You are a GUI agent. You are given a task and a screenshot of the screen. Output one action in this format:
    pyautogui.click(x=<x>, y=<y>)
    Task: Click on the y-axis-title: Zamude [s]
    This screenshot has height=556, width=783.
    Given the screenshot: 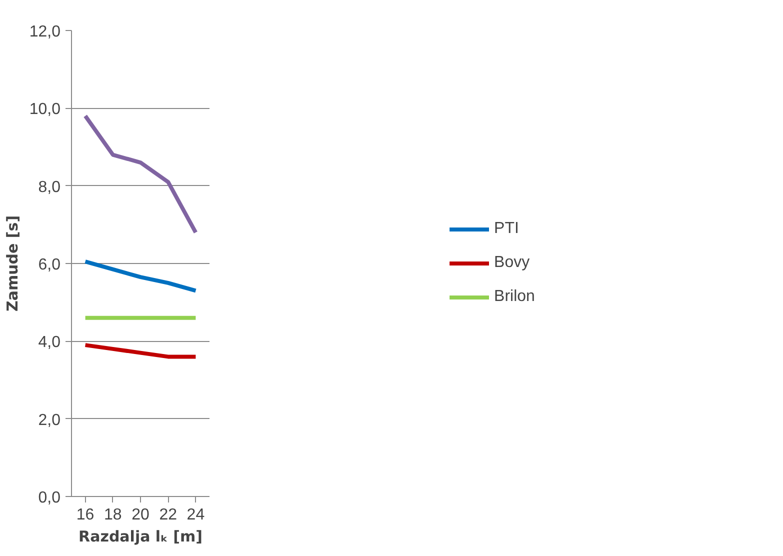 What is the action you would take?
    pyautogui.click(x=12, y=263)
    